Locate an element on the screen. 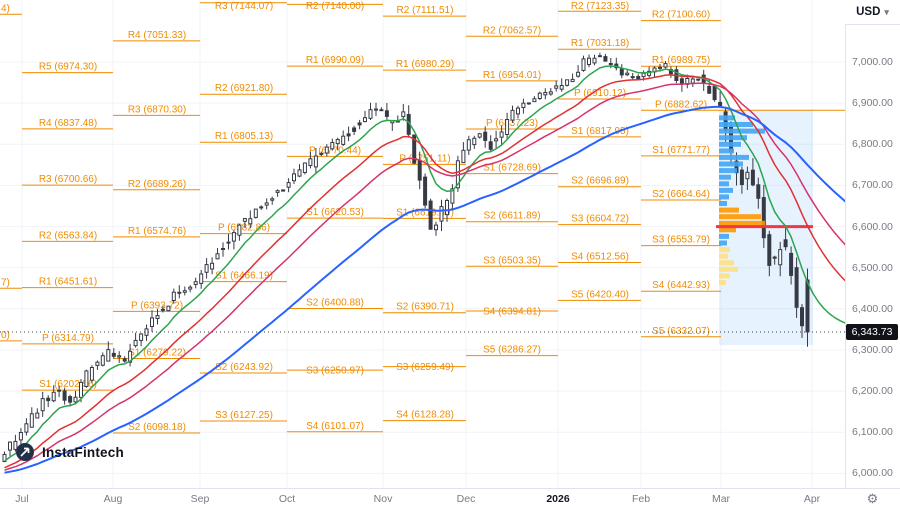 This screenshot has width=900, height=510. svg-text: S2 (6611.89) is located at coordinates (511, 216).